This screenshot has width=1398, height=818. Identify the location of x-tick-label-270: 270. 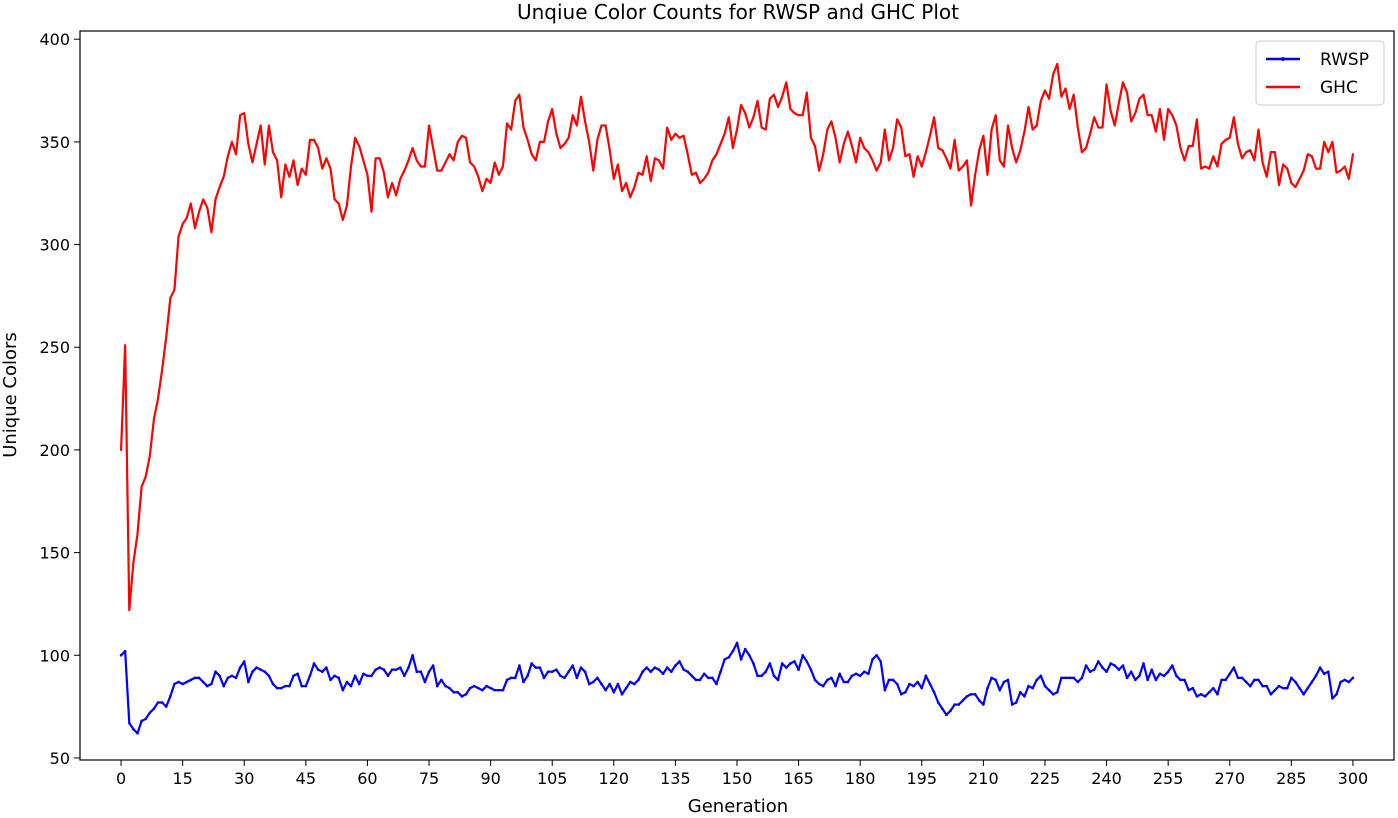
(1229, 778).